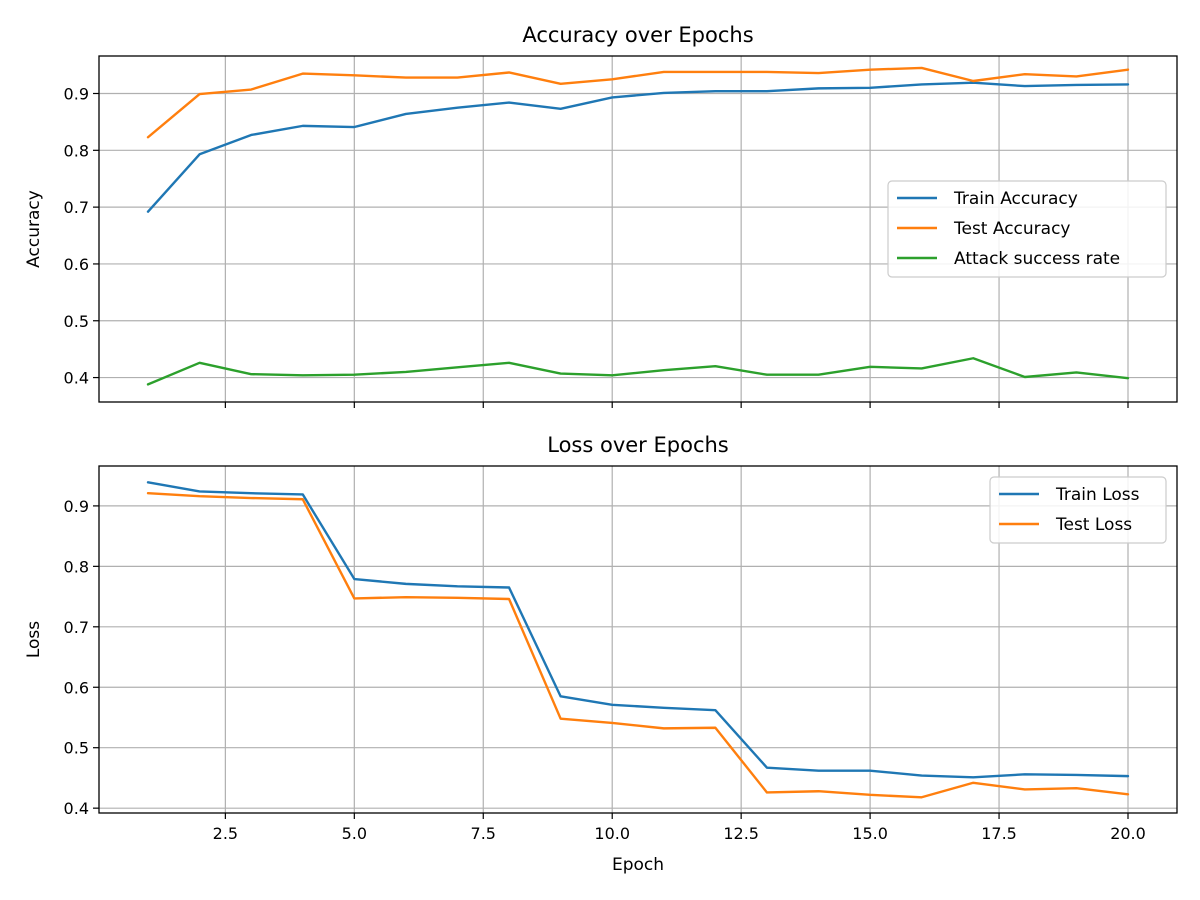  What do you see at coordinates (1093, 525) in the screenshot?
I see `loss-legend-label: Test Loss` at bounding box center [1093, 525].